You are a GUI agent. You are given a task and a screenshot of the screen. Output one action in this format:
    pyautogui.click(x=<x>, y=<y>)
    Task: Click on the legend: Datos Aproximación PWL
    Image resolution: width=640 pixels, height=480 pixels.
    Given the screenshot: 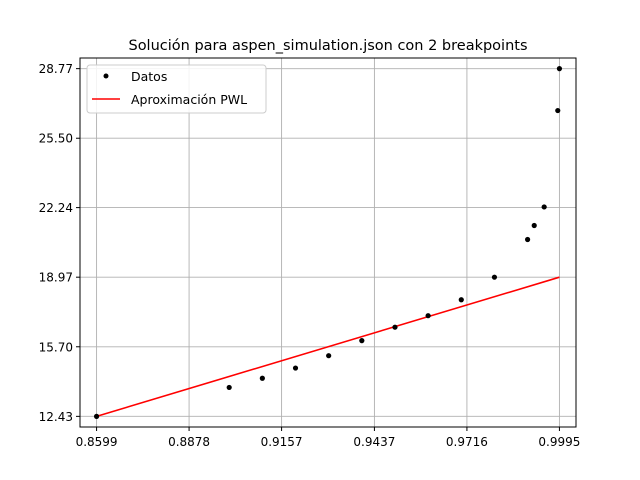 What is the action you would take?
    pyautogui.click(x=176, y=89)
    